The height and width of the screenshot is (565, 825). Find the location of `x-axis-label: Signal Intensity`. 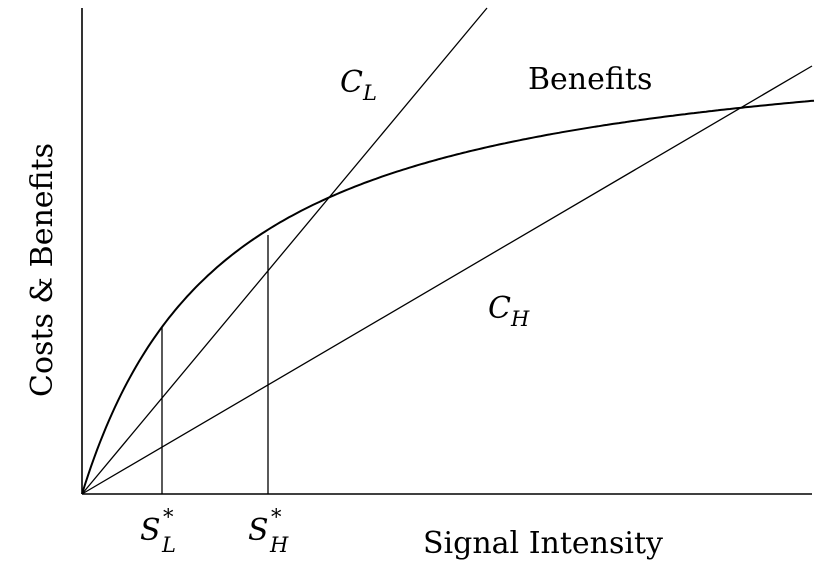

x-axis-label: Signal Intensity is located at coordinates (543, 543).